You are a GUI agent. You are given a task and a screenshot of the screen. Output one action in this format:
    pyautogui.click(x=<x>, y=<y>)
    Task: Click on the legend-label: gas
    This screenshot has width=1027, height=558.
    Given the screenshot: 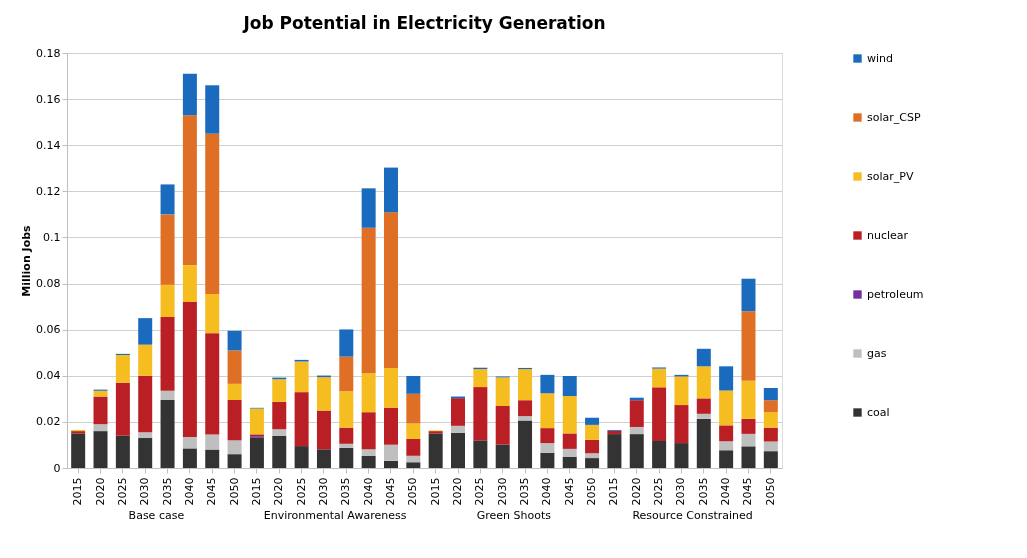 What is the action you would take?
    pyautogui.click(x=877, y=353)
    